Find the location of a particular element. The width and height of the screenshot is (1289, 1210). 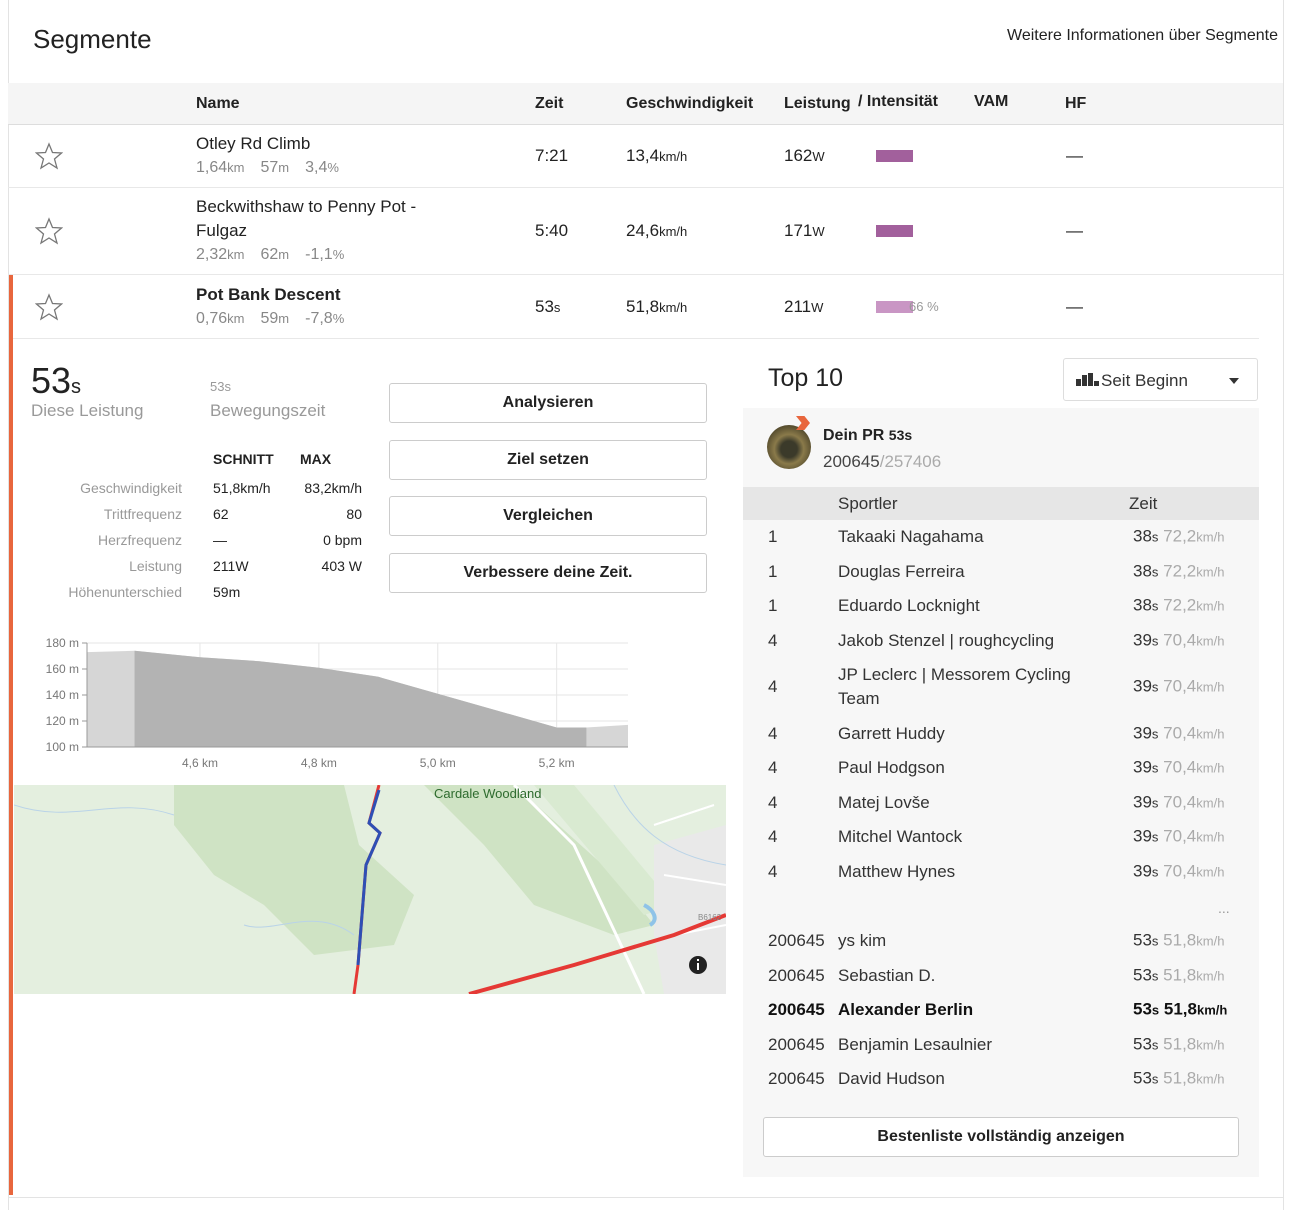

map: Cardale Woodland B6162 is located at coordinates (370, 889).